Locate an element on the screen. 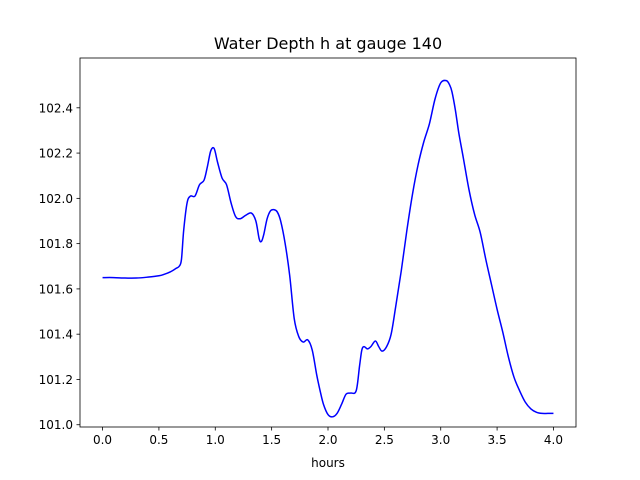 The width and height of the screenshot is (640, 480). y-tick-label: 101.6 is located at coordinates (56, 289).